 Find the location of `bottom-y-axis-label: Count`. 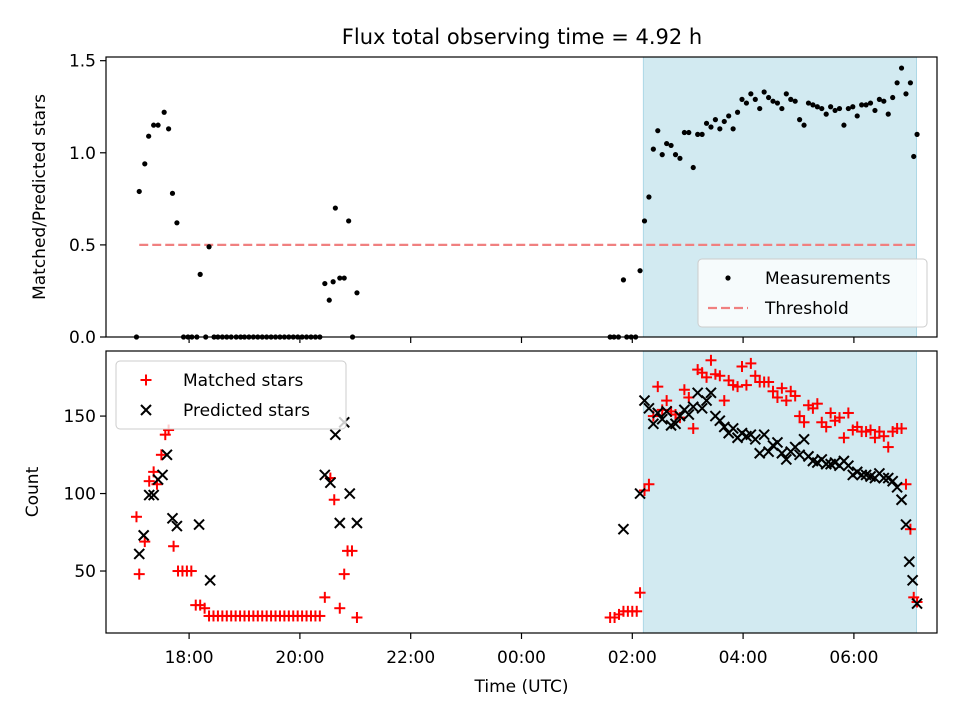

bottom-y-axis-label: Count is located at coordinates (33, 491).